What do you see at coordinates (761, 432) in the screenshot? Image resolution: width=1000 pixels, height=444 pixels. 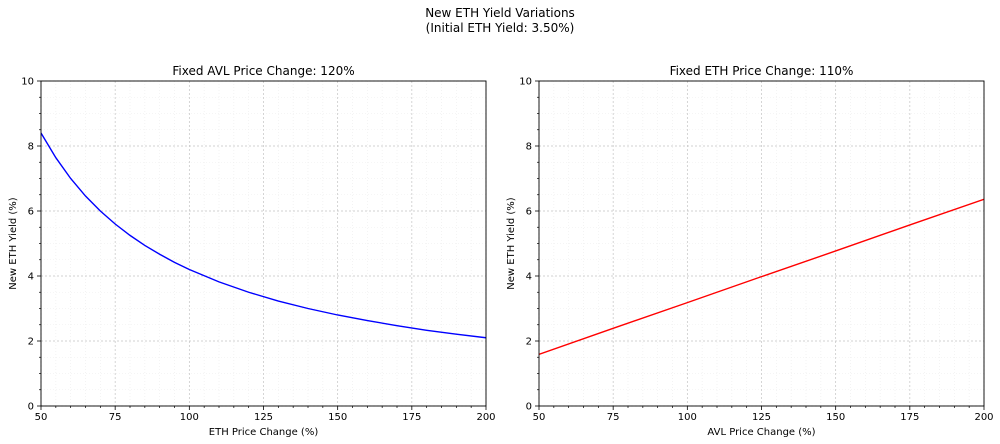 I see `right-x-axis-label: AVL Price Change (%)` at bounding box center [761, 432].